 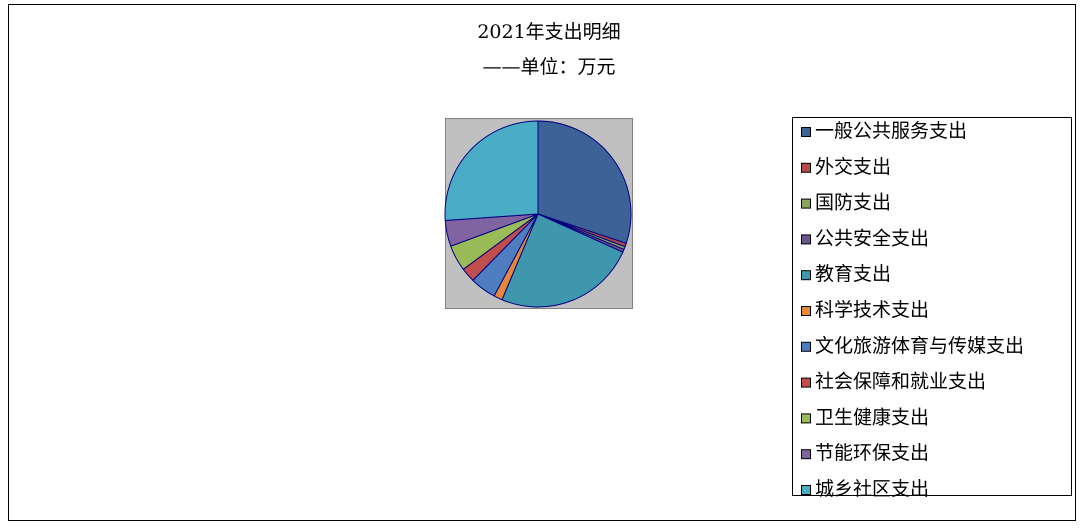 I want to click on legend-label: 节能环保支出, so click(x=872, y=453).